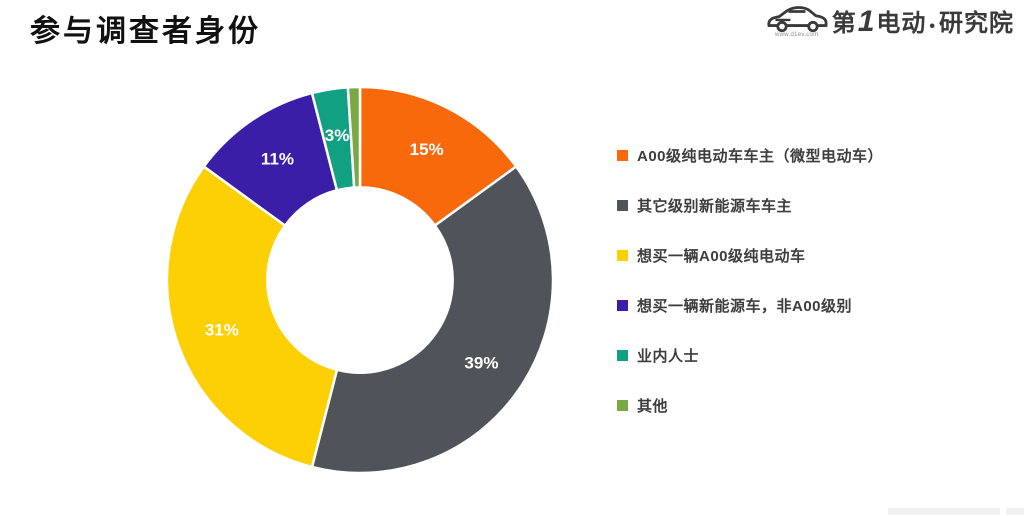 The image size is (1024, 516). I want to click on legend-item-2: 想买一辆A00级纯电动车, so click(750, 255).